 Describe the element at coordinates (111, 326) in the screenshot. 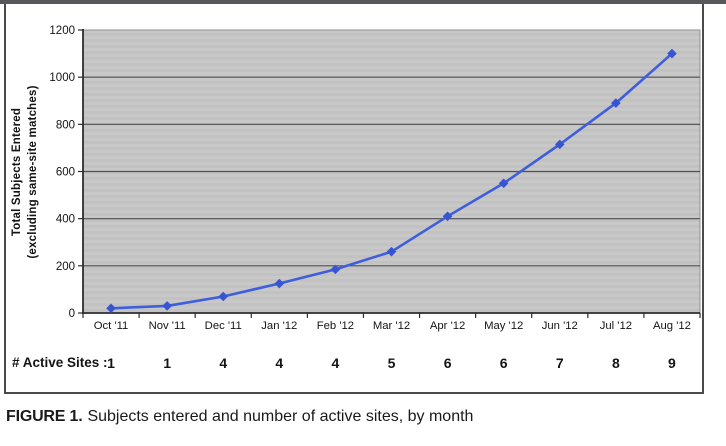

I see `x-tick-label: Oct '11` at that location.